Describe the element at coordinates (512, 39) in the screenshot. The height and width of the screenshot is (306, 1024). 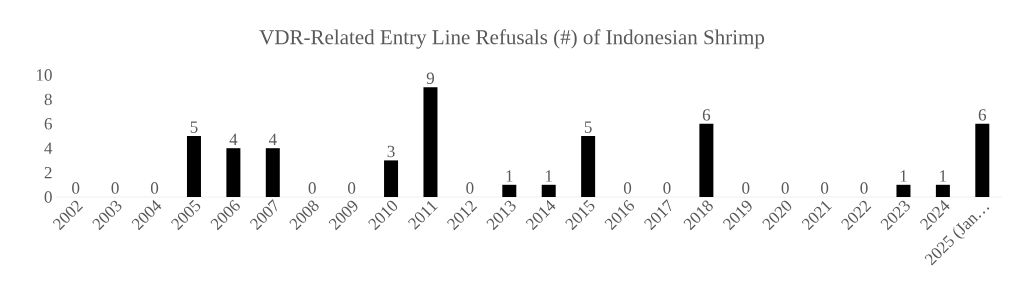
I see `chart-title: VDR-Related Entry Line Refusals (#) of Indonesian Shrimp` at that location.